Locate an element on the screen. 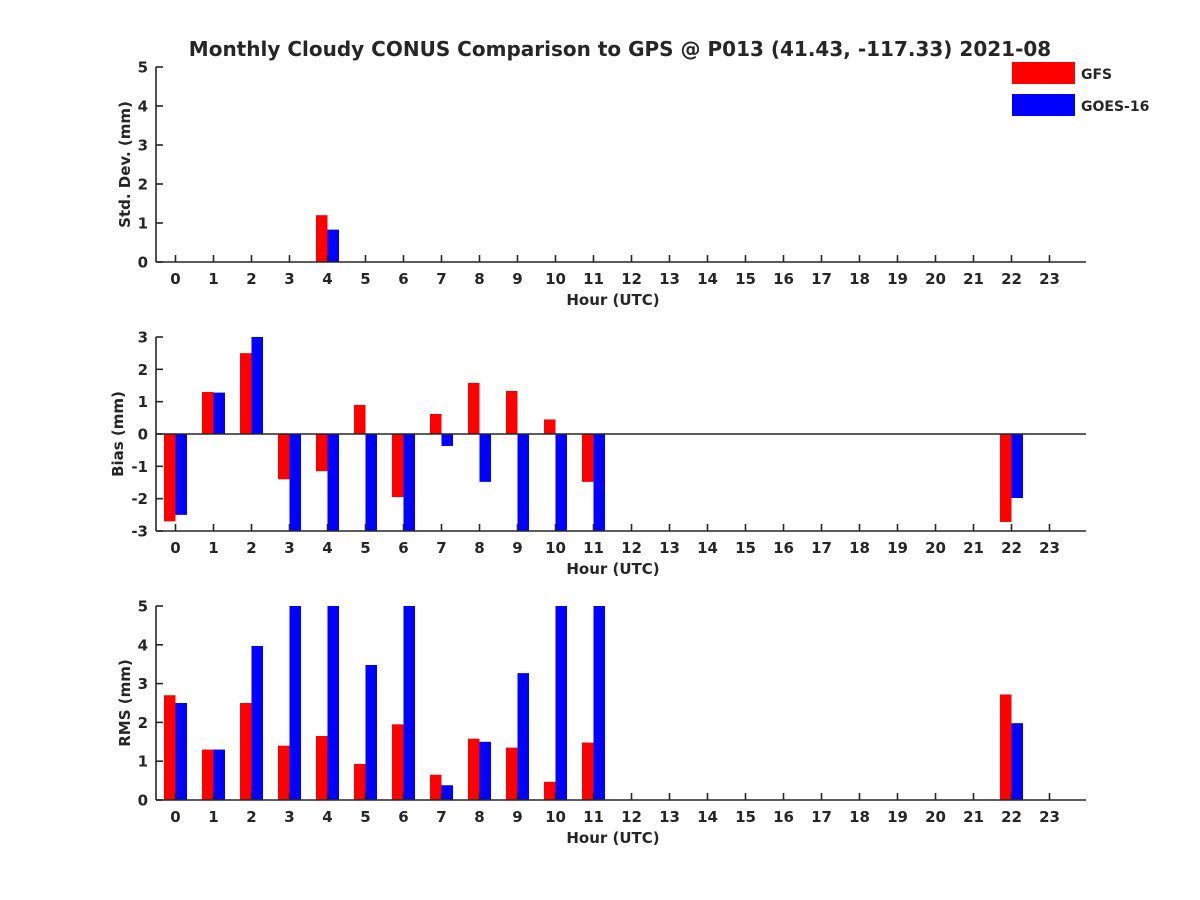 This screenshot has height=900, width=1200. x-tick-label: 8 is located at coordinates (479, 279).